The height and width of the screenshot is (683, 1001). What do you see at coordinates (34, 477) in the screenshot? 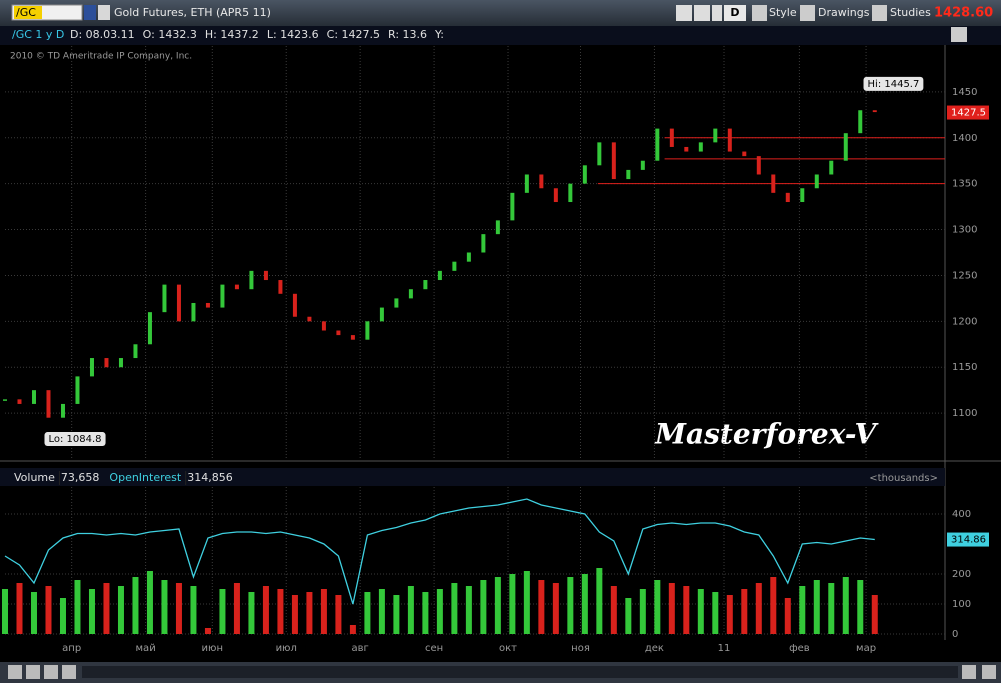
I see `legend-name: Volume` at bounding box center [34, 477].